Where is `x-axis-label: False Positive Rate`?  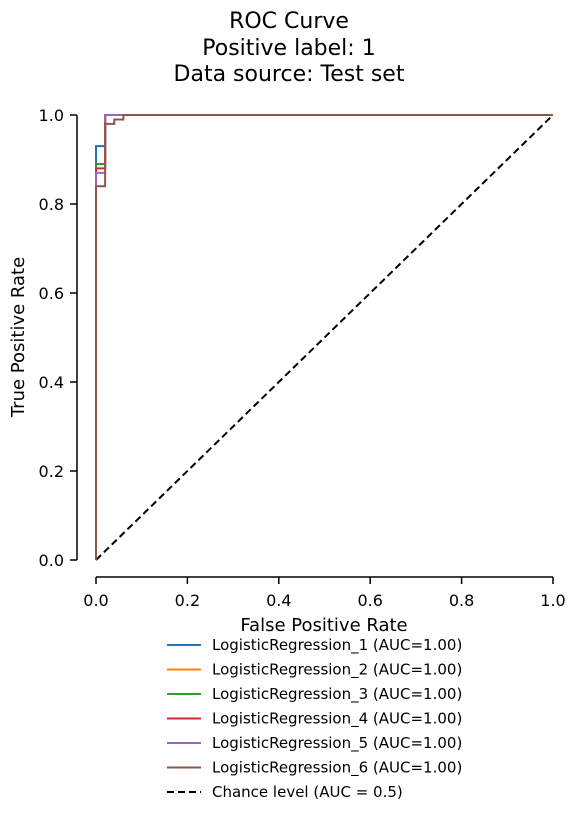
x-axis-label: False Positive Rate is located at coordinates (323, 625).